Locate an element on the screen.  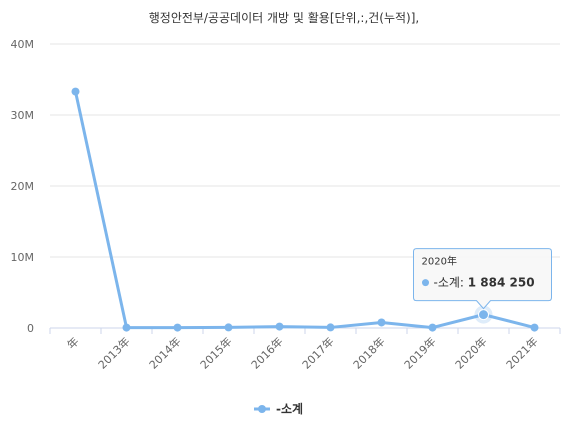
legend: -소계 is located at coordinates (278, 408).